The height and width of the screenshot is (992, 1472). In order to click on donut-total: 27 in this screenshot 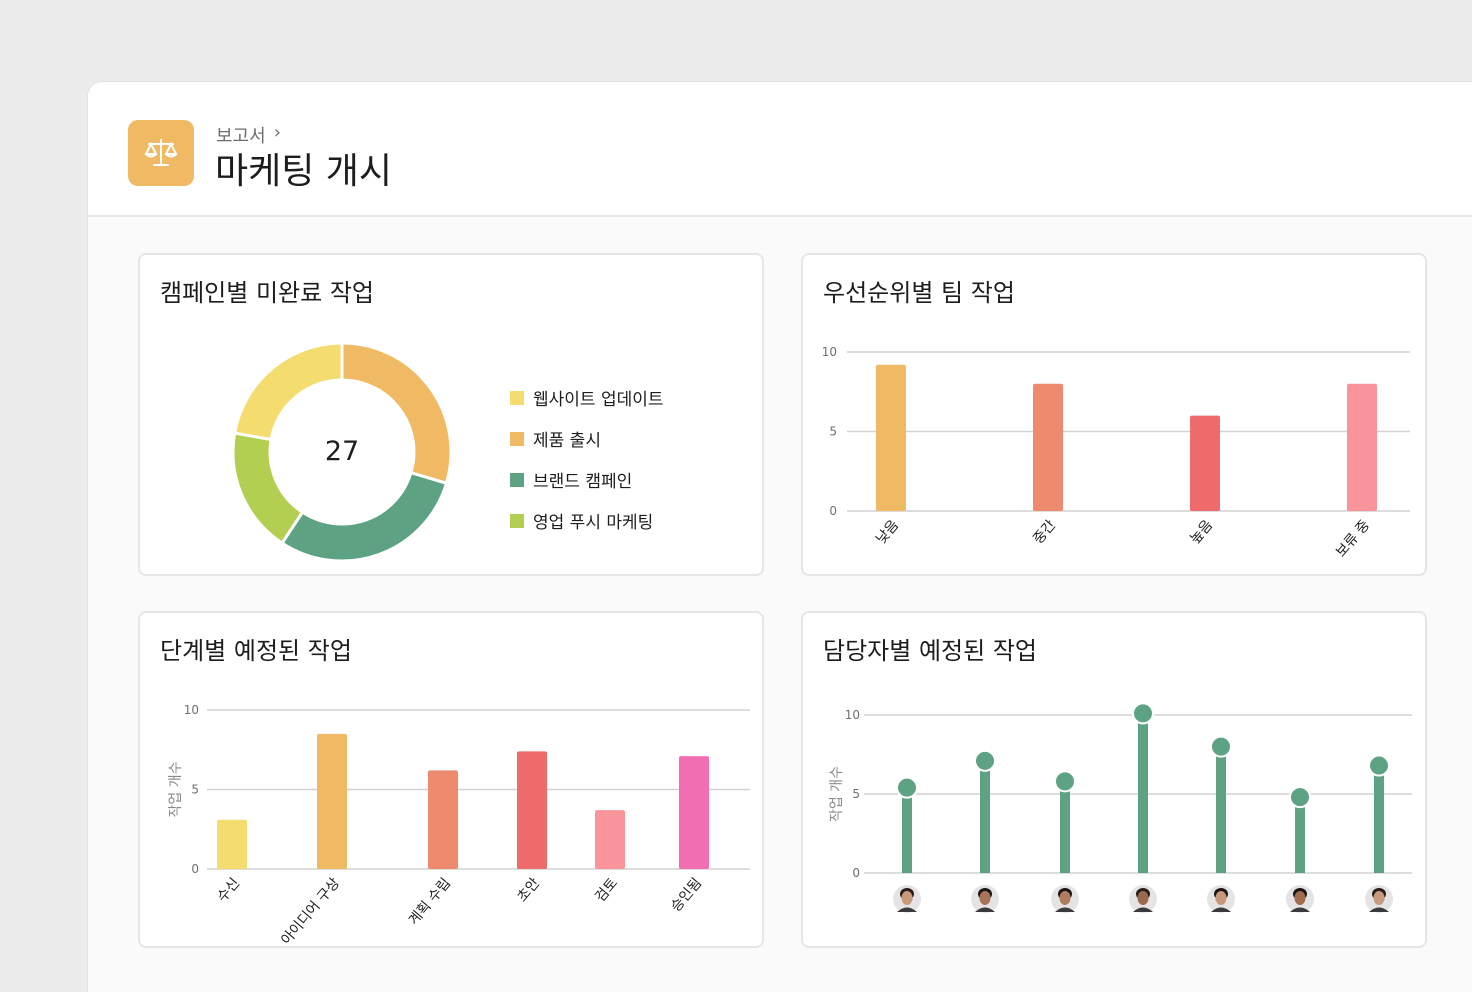, I will do `click(342, 451)`.